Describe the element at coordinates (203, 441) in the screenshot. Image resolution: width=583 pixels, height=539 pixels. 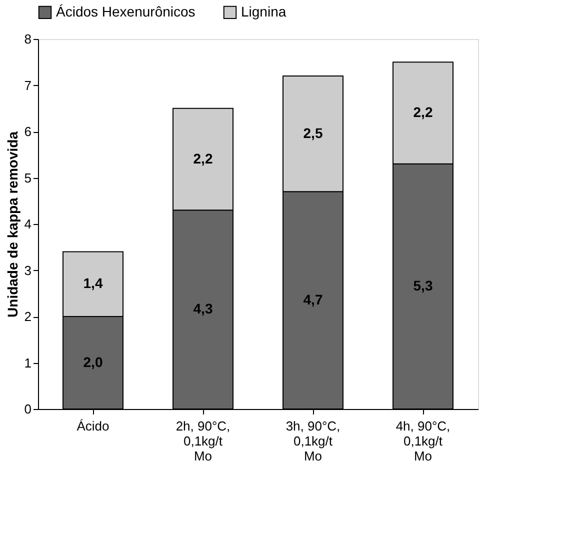
I see `x-tick-label: 2h, 90°C, 0,1kg/t Mo` at that location.